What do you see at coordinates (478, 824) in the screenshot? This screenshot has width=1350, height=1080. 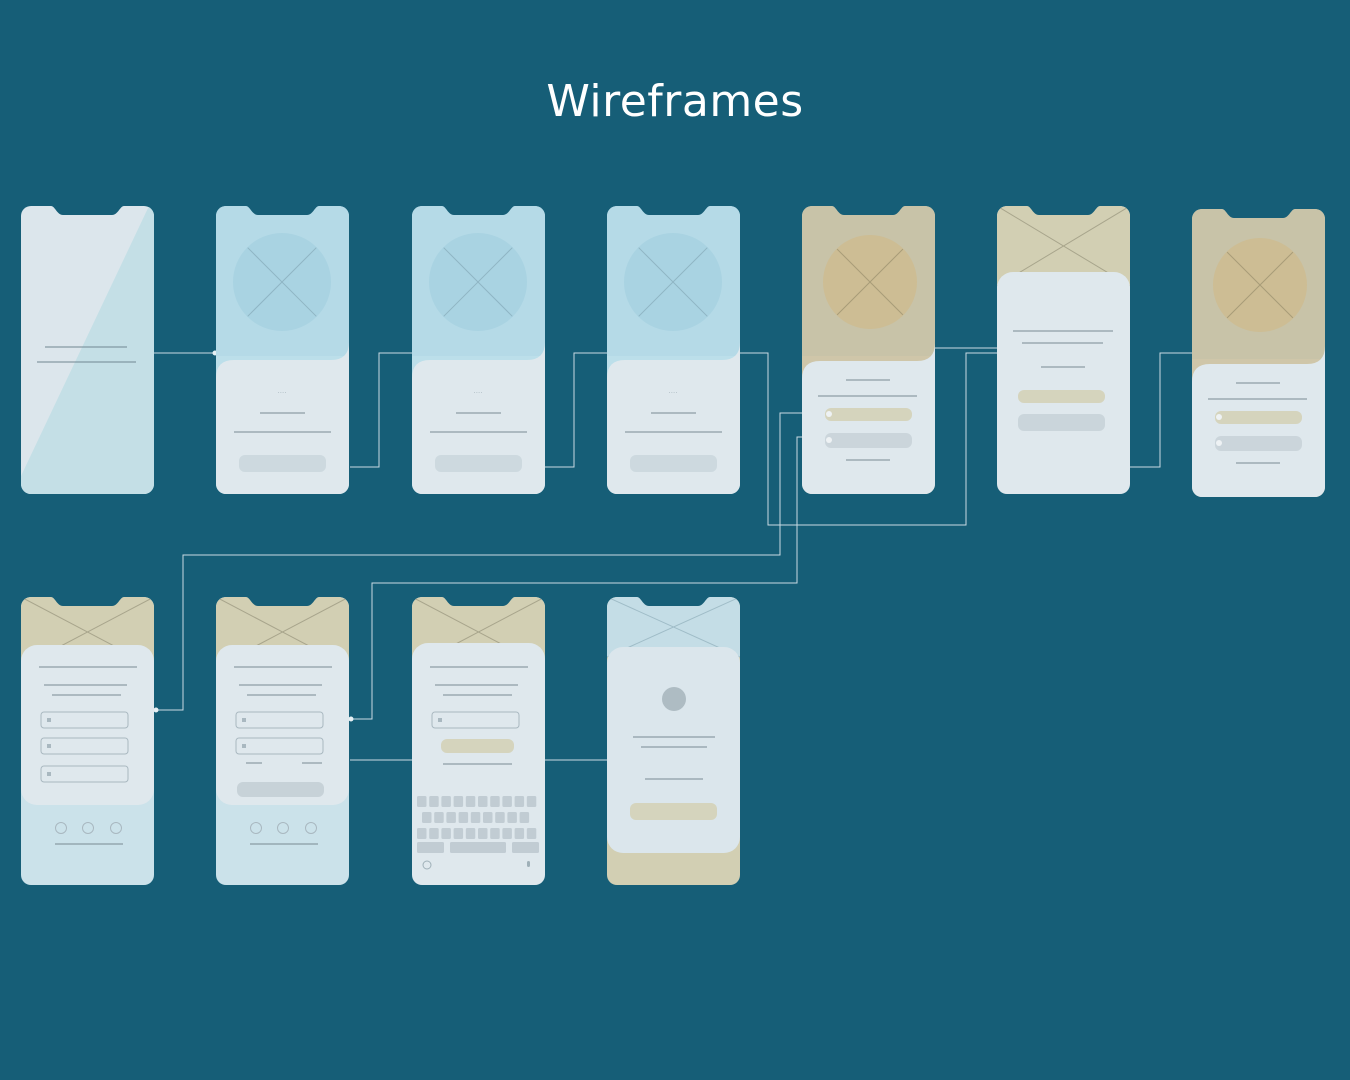 I see `on-screen-keyboard` at bounding box center [478, 824].